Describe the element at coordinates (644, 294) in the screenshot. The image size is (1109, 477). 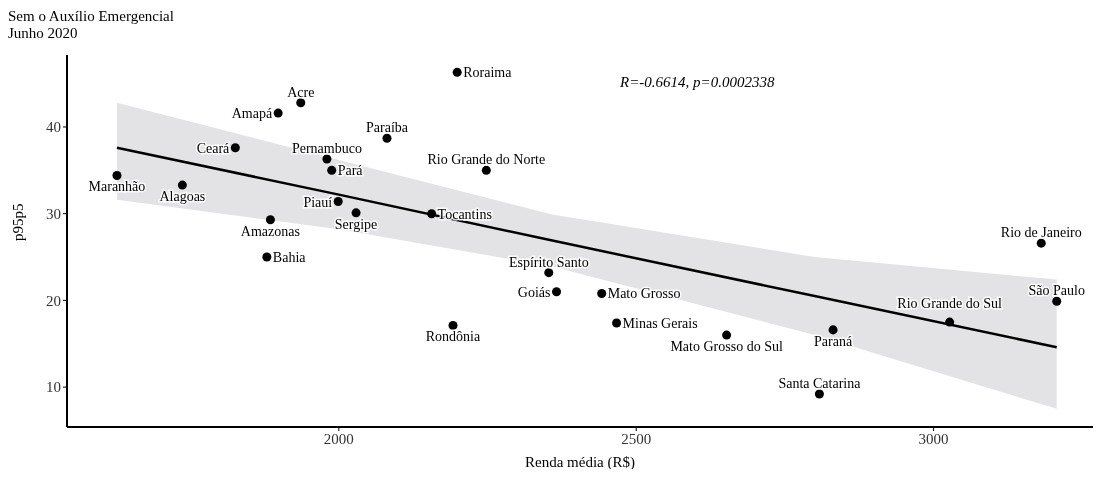
I see `annotation: Mato Grosso` at that location.